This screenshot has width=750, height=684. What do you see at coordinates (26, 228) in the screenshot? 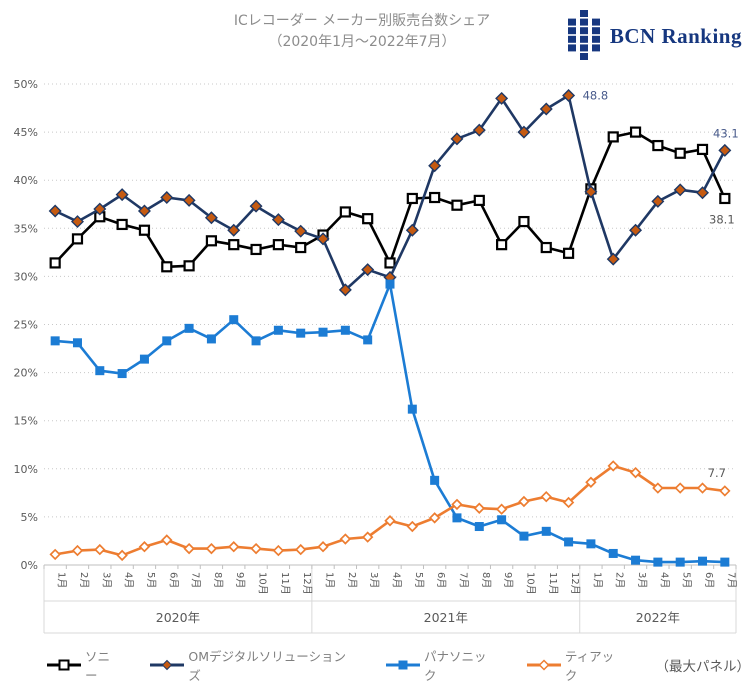
I see `svg-text: 35%` at bounding box center [26, 228].